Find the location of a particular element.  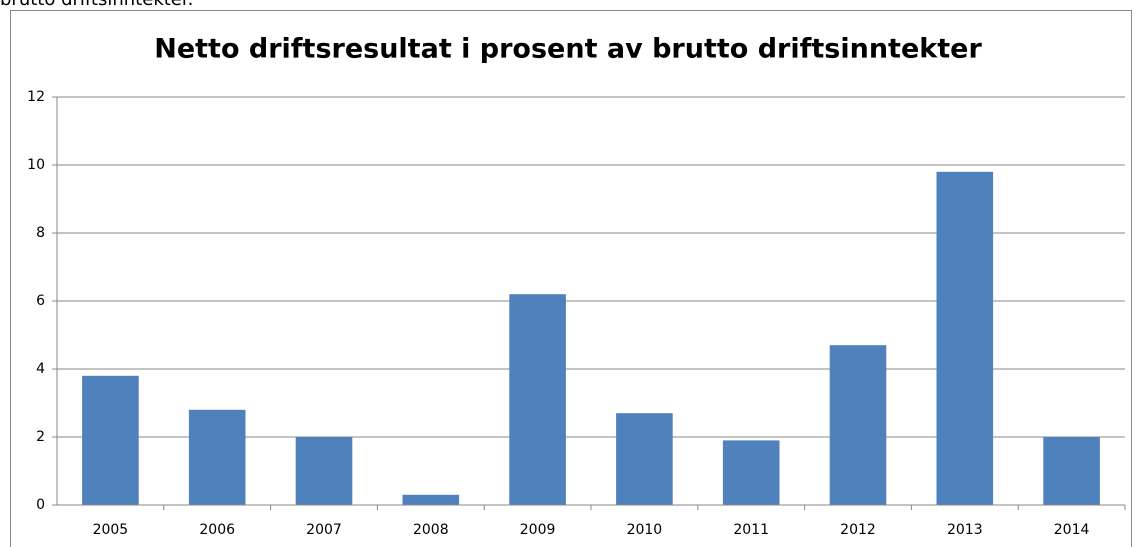

y-tick-label: 4 is located at coordinates (40, 369).